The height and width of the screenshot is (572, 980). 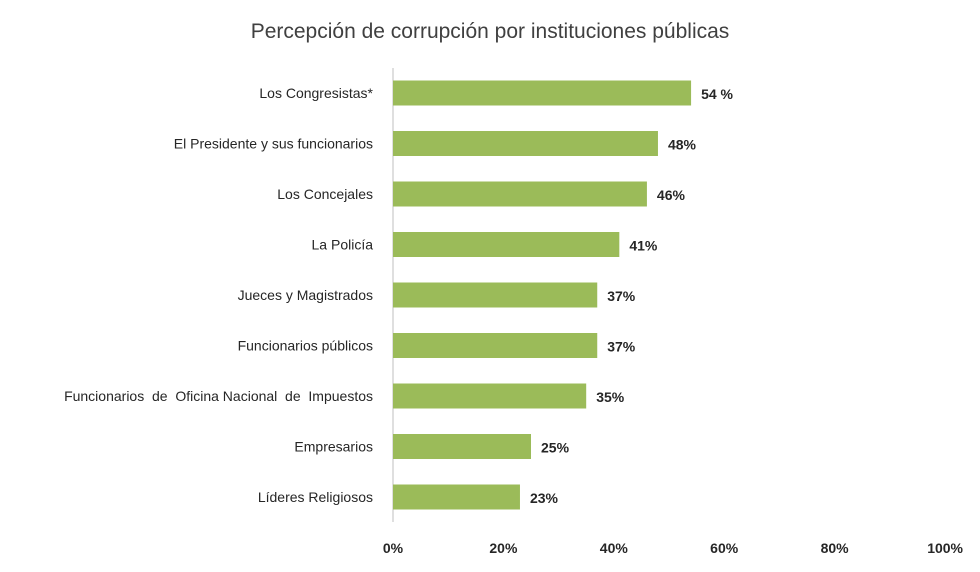 What do you see at coordinates (393, 548) in the screenshot?
I see `x-tick-label: 0%` at bounding box center [393, 548].